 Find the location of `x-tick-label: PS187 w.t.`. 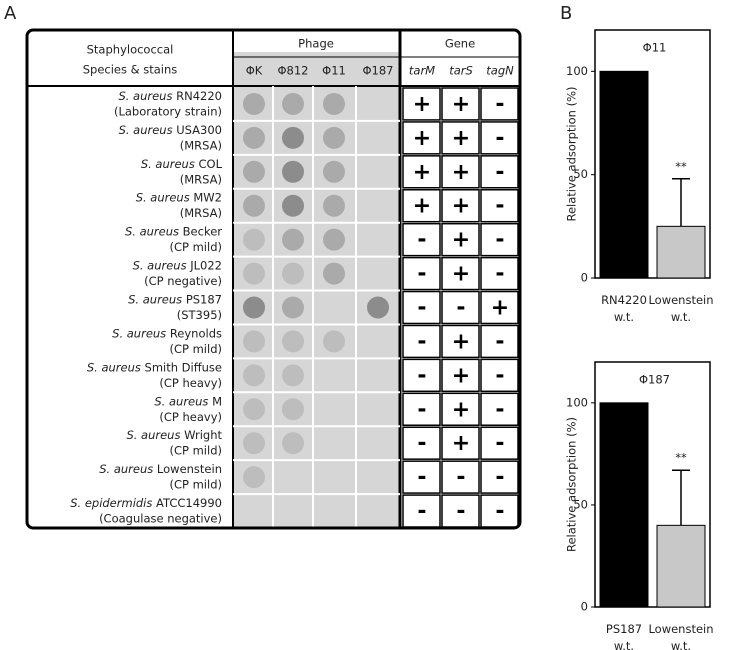

x-tick-label: PS187 w.t. is located at coordinates (624, 636).